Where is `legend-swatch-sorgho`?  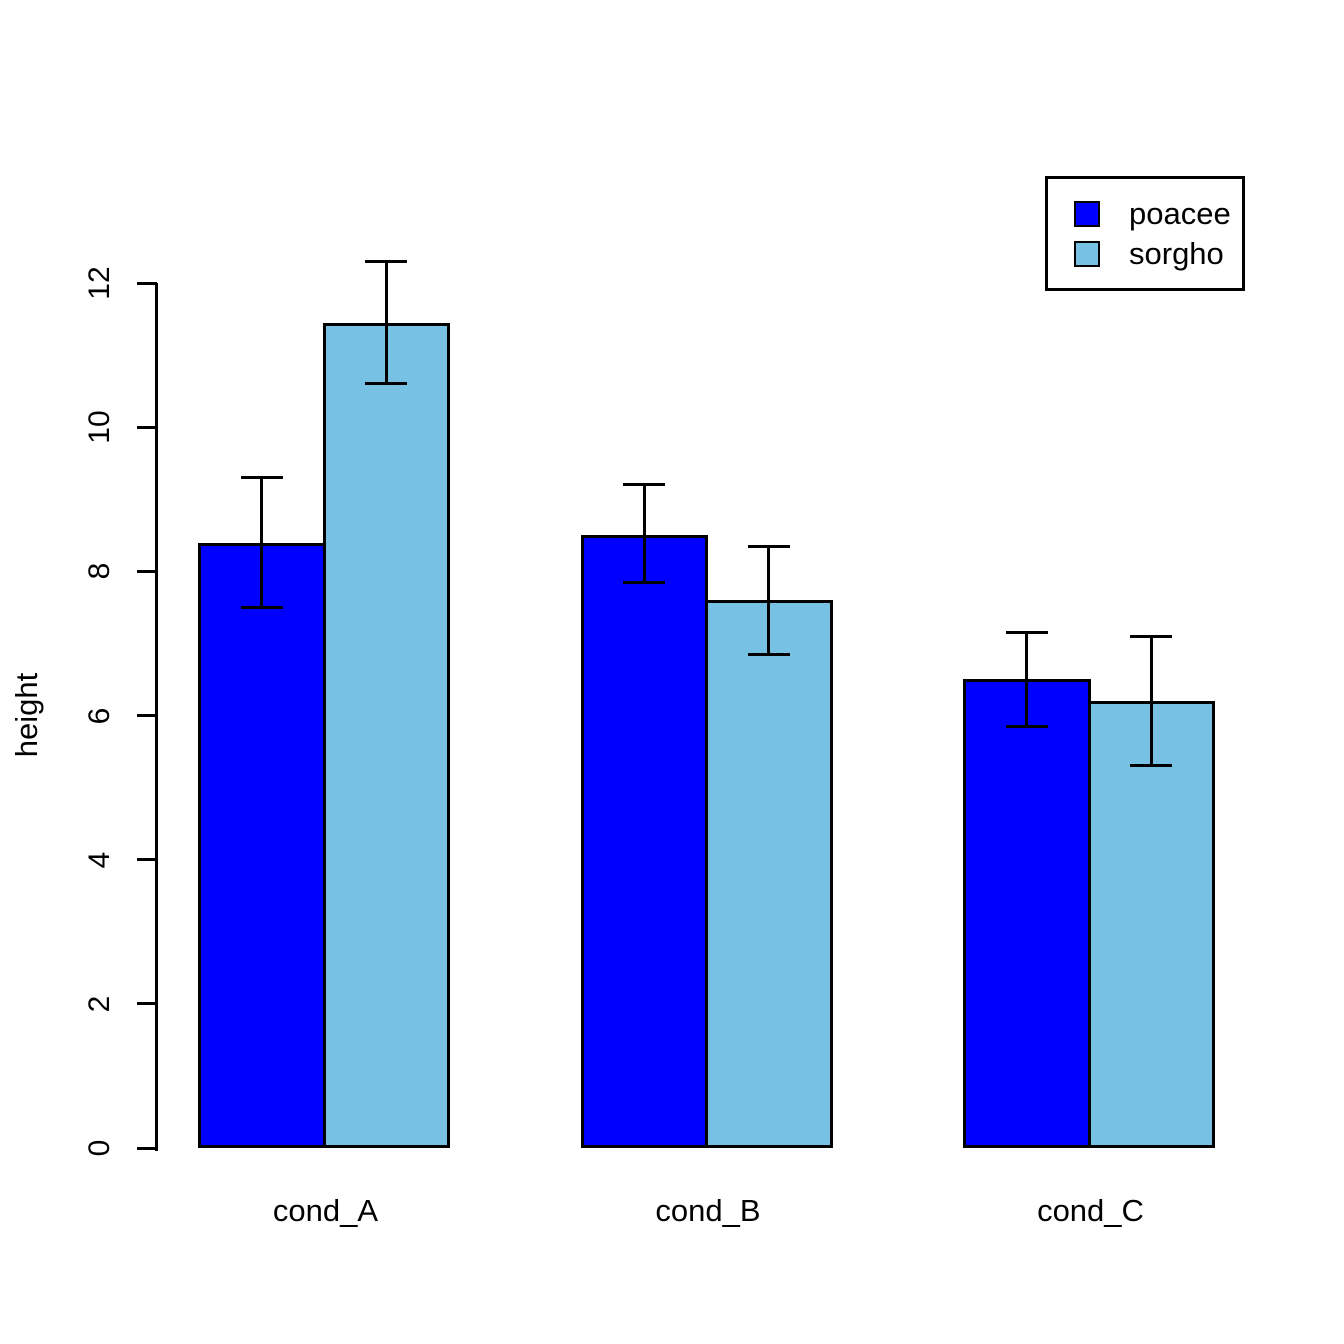 legend-swatch-sorgho is located at coordinates (1087, 253).